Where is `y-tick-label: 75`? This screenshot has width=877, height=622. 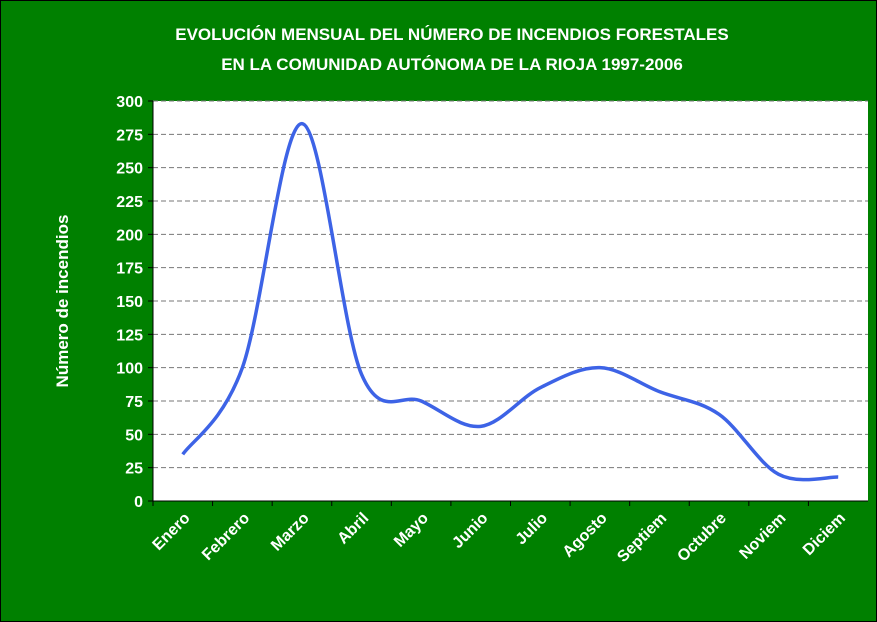
y-tick-label: 75 is located at coordinates (134, 402).